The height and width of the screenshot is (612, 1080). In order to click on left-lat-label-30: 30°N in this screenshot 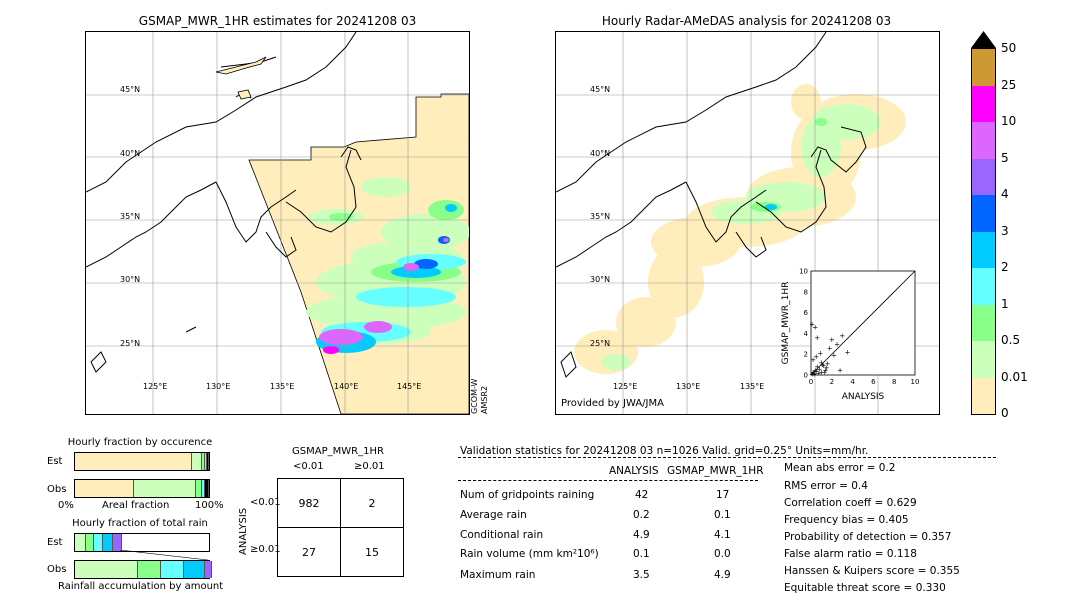, I will do `click(130, 279)`.